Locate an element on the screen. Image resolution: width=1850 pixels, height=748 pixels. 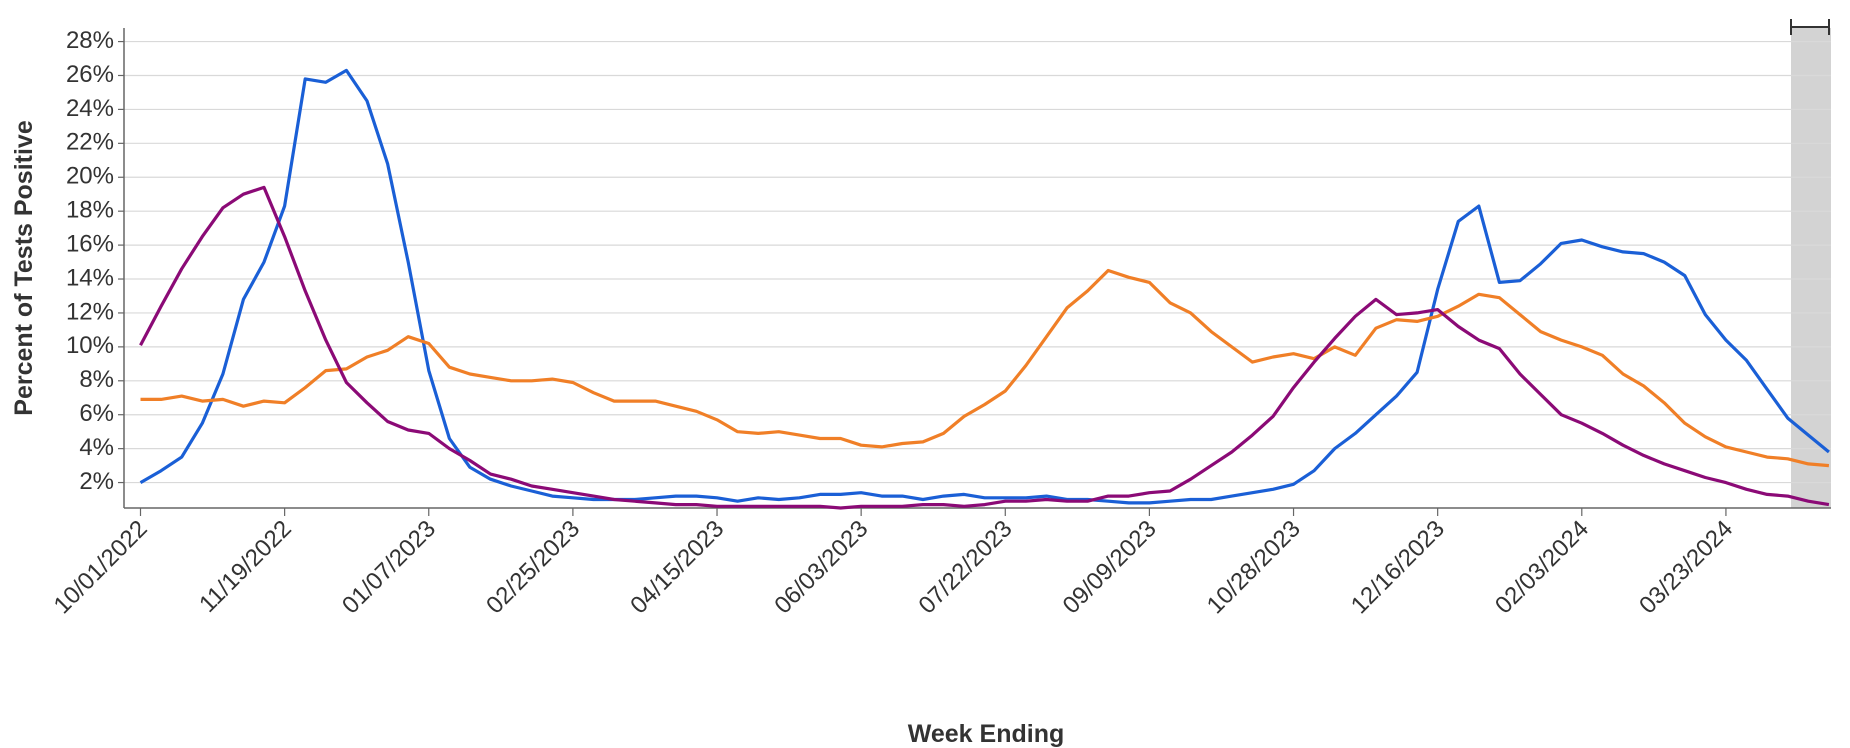
y-tick-label: 10% is located at coordinates (90, 345).